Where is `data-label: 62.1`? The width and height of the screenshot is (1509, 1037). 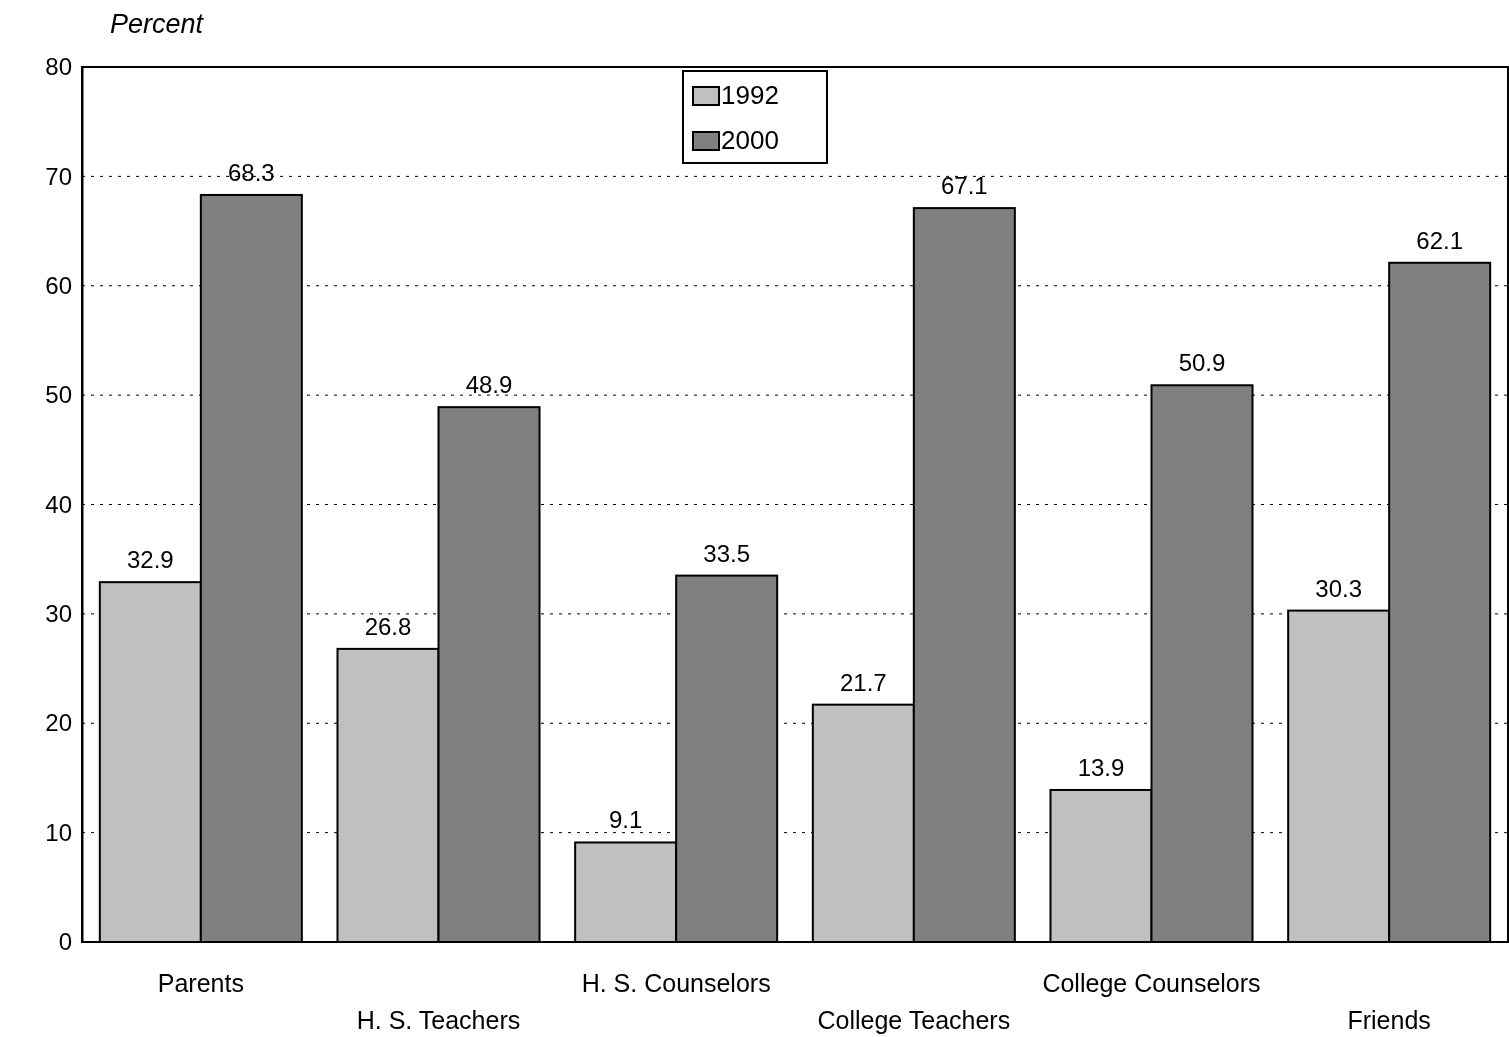 data-label: 62.1 is located at coordinates (1440, 240).